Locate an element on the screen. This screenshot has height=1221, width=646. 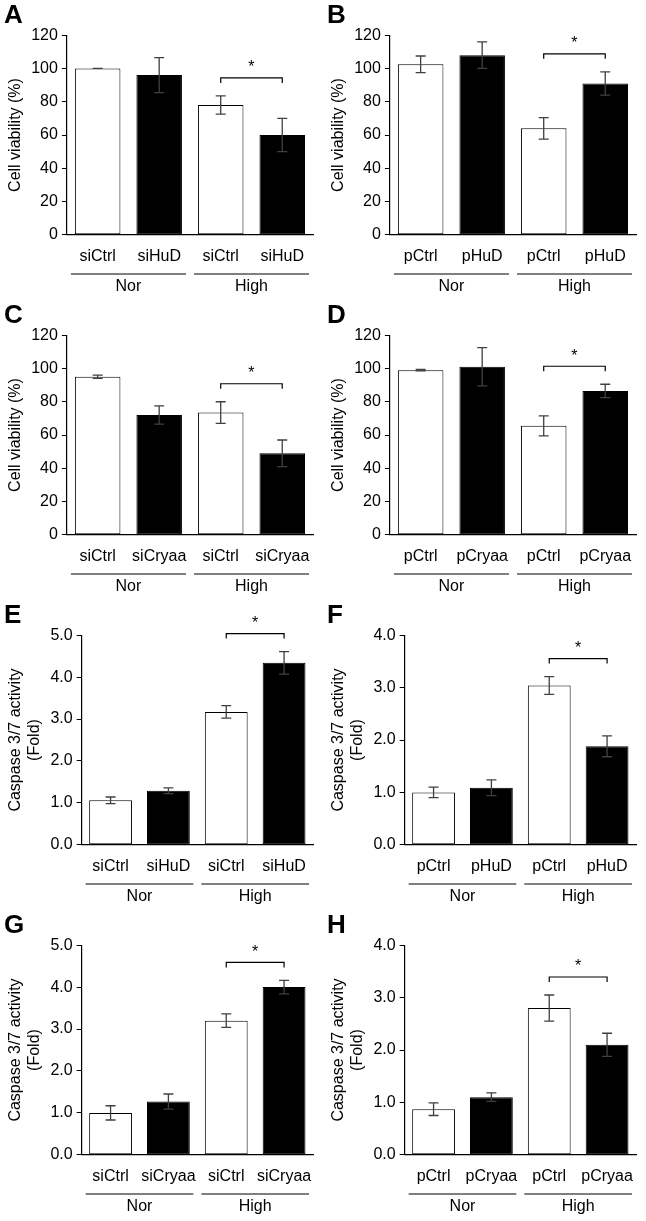
chart-title: A is located at coordinates (13, 14).